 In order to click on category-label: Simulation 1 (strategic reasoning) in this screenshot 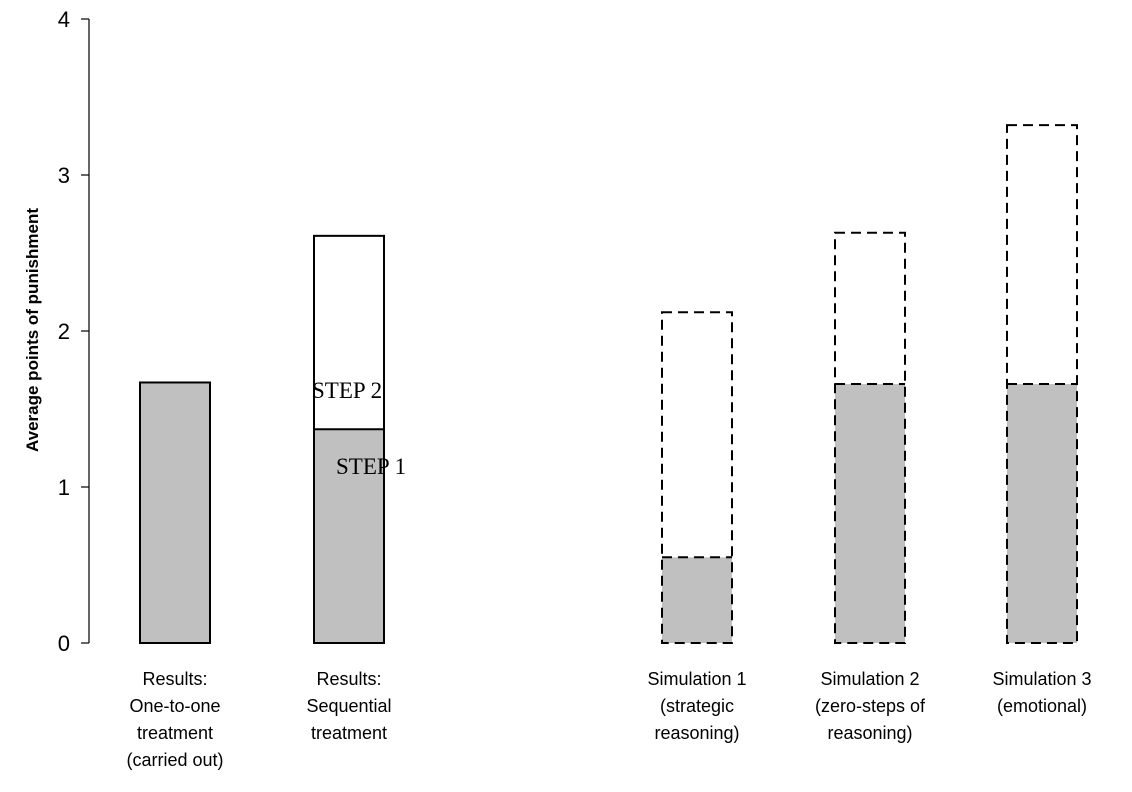, I will do `click(696, 706)`.